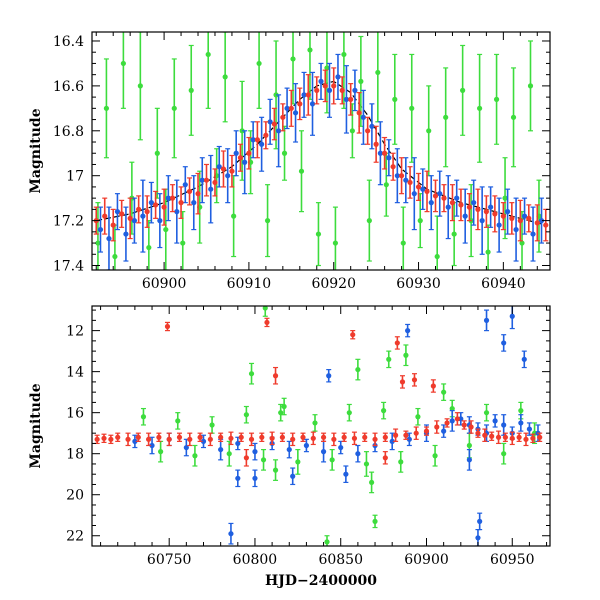  Describe the element at coordinates (36, 150) in the screenshot. I see `top-y-axis-label: Magnitude` at that location.